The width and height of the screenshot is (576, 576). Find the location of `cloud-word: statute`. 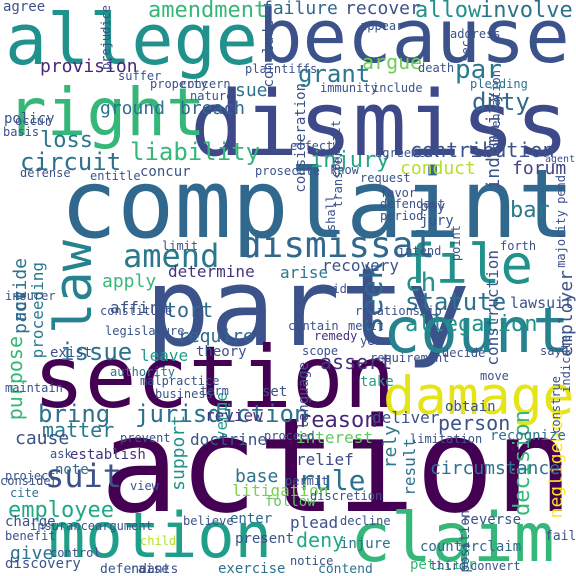

cloud-word: statute is located at coordinates (456, 302).